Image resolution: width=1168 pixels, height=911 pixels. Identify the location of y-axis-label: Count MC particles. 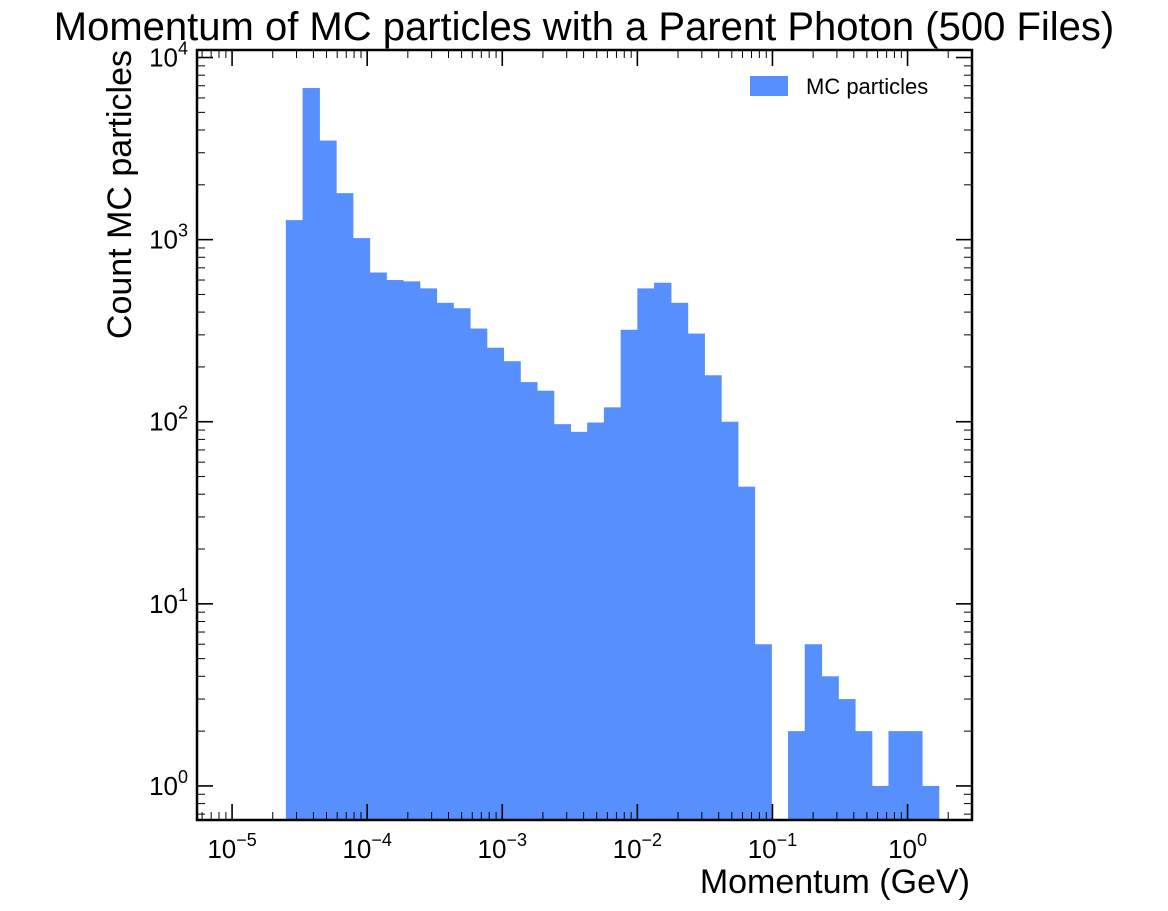
(120, 194).